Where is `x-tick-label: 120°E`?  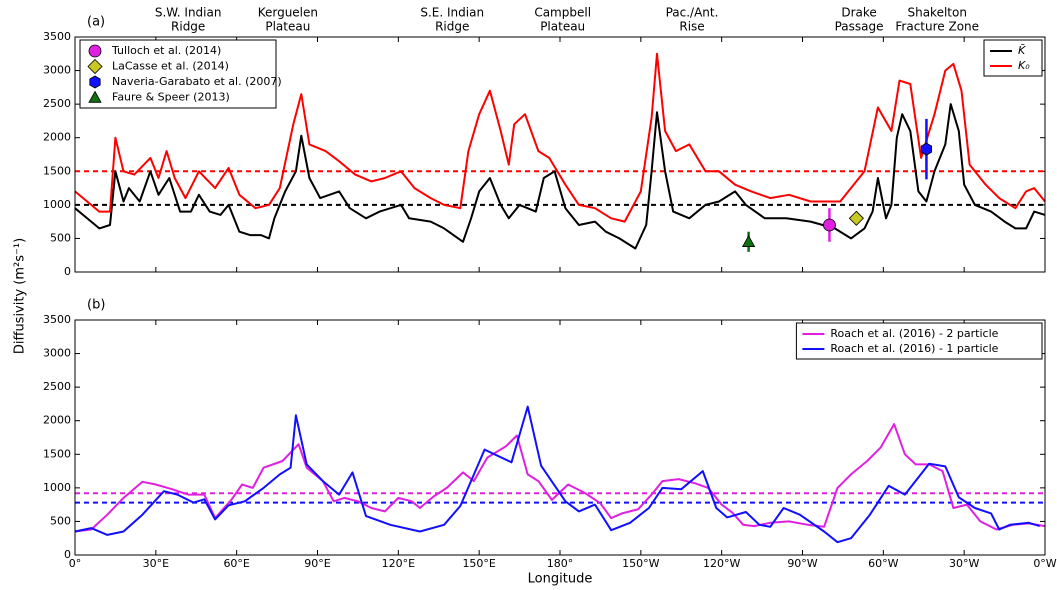 x-tick-label: 120°E is located at coordinates (398, 563).